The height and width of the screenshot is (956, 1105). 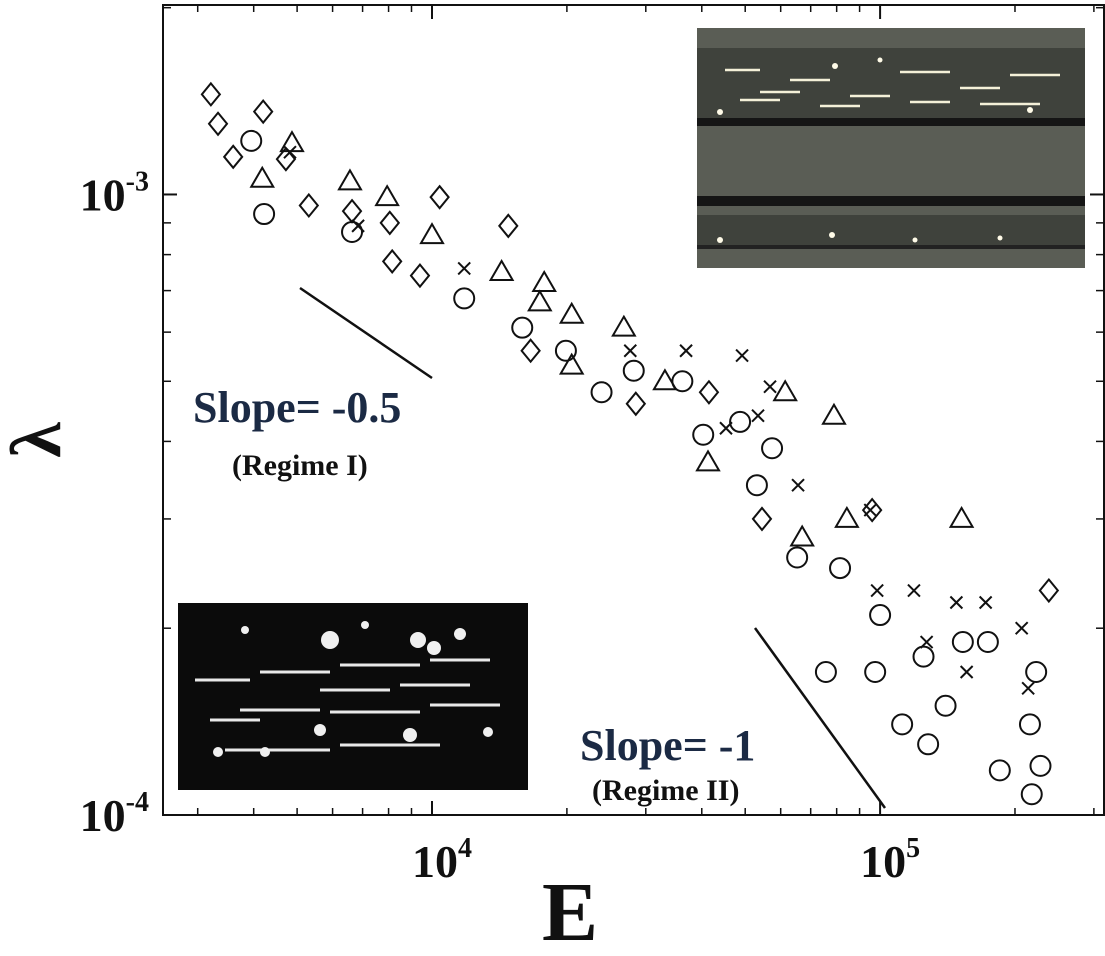 I want to click on y-tick-label: 10⁻⁴, so click(x=114, y=814).